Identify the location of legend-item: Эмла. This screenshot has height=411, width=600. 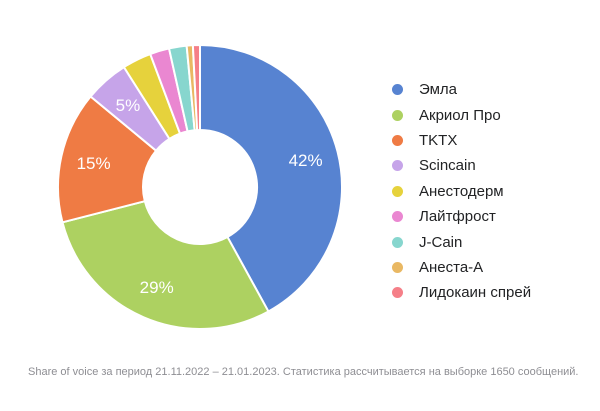
(461, 89).